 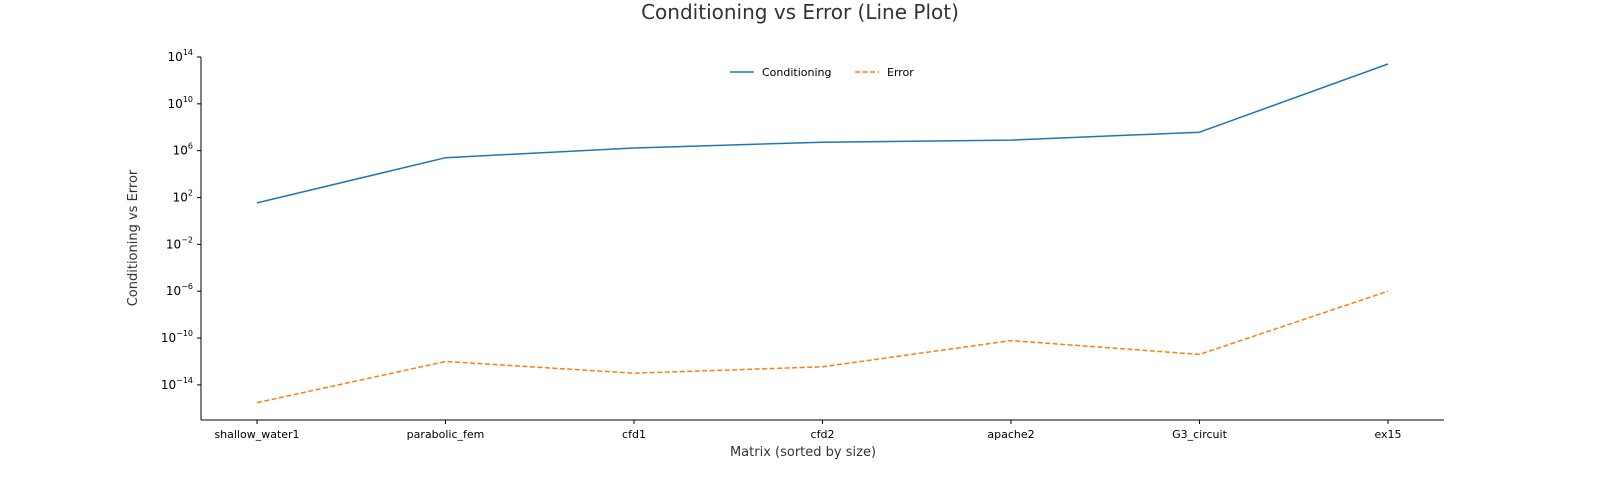 What do you see at coordinates (797, 72) in the screenshot?
I see `legend-label: Conditioning` at bounding box center [797, 72].